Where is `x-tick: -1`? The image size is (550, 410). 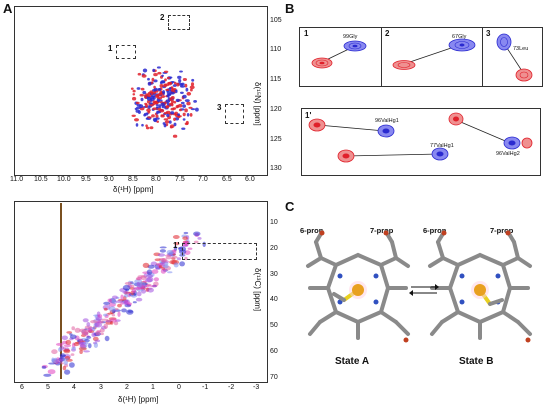
x-tick: -1 is located at coordinates (205, 387).